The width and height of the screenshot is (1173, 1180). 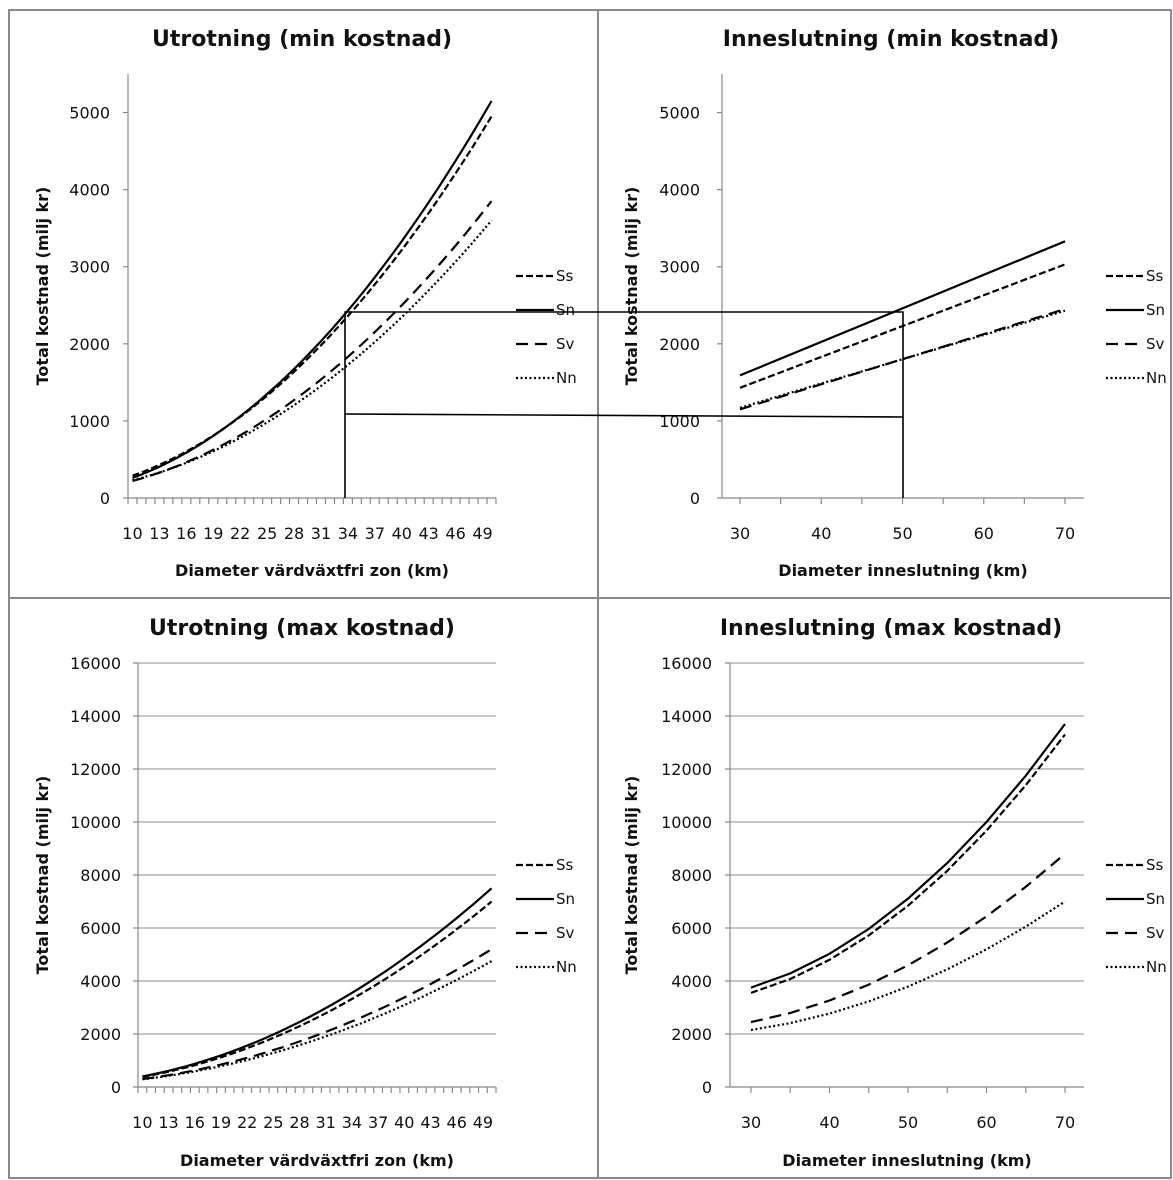 I want to click on x-tick-label: 28, so click(x=294, y=533).